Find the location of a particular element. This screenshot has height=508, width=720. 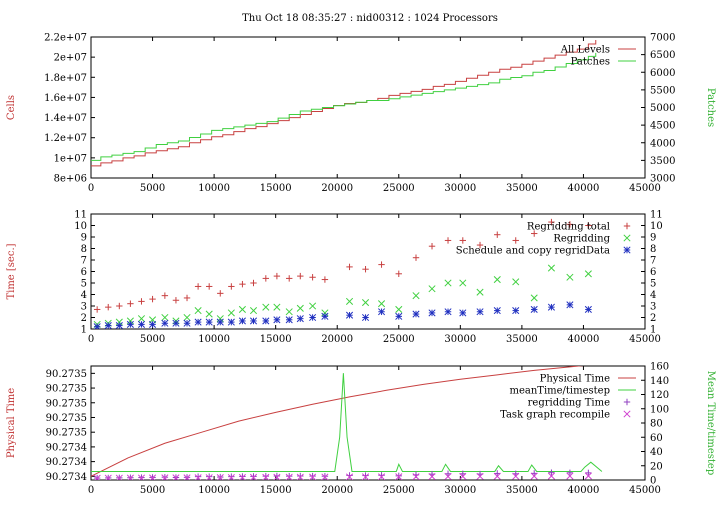

y-tick-label: 1.4e+07 is located at coordinates (65, 118).